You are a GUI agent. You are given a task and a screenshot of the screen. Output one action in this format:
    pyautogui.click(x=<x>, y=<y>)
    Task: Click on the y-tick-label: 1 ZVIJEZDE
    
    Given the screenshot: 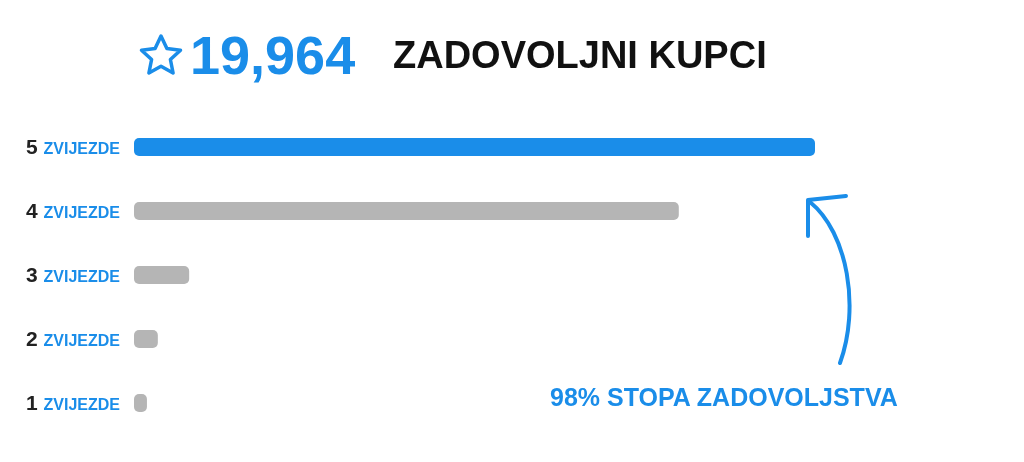 What is the action you would take?
    pyautogui.click(x=73, y=402)
    